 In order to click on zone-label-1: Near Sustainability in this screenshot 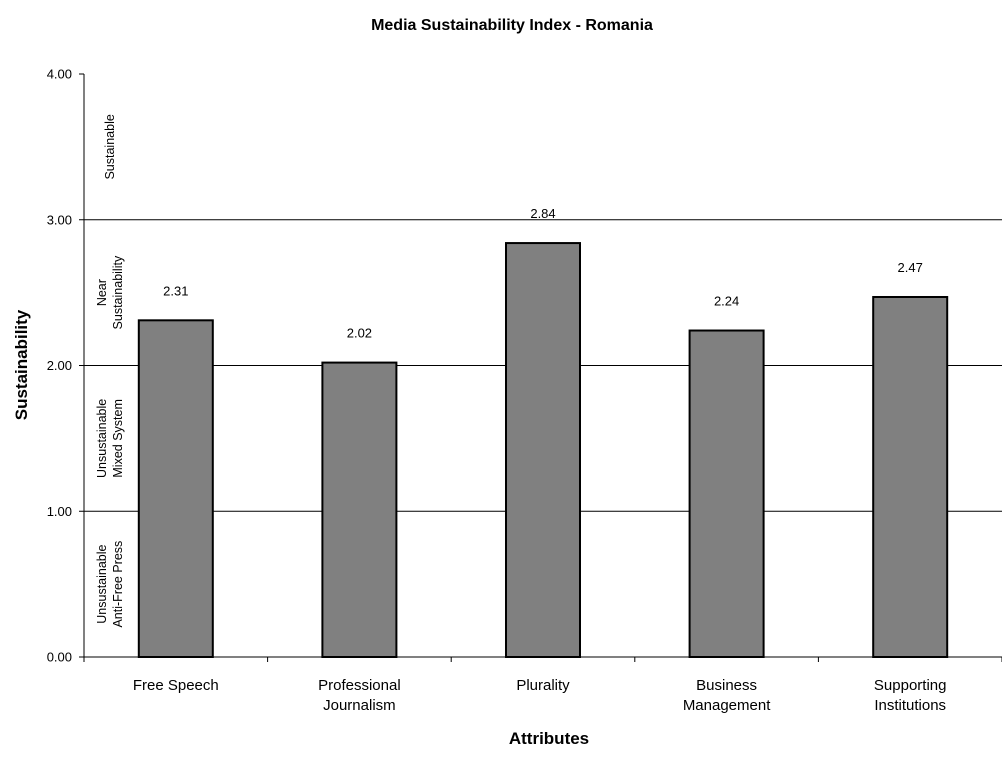, I will do `click(110, 292)`.